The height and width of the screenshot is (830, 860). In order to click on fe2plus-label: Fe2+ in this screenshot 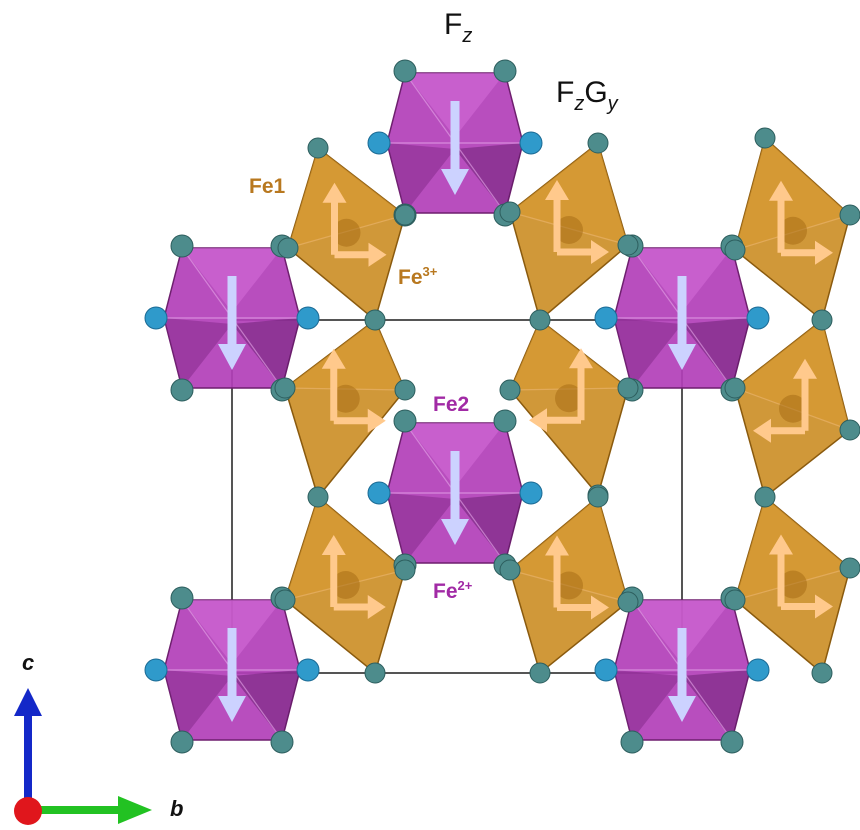, I will do `click(452, 591)`.